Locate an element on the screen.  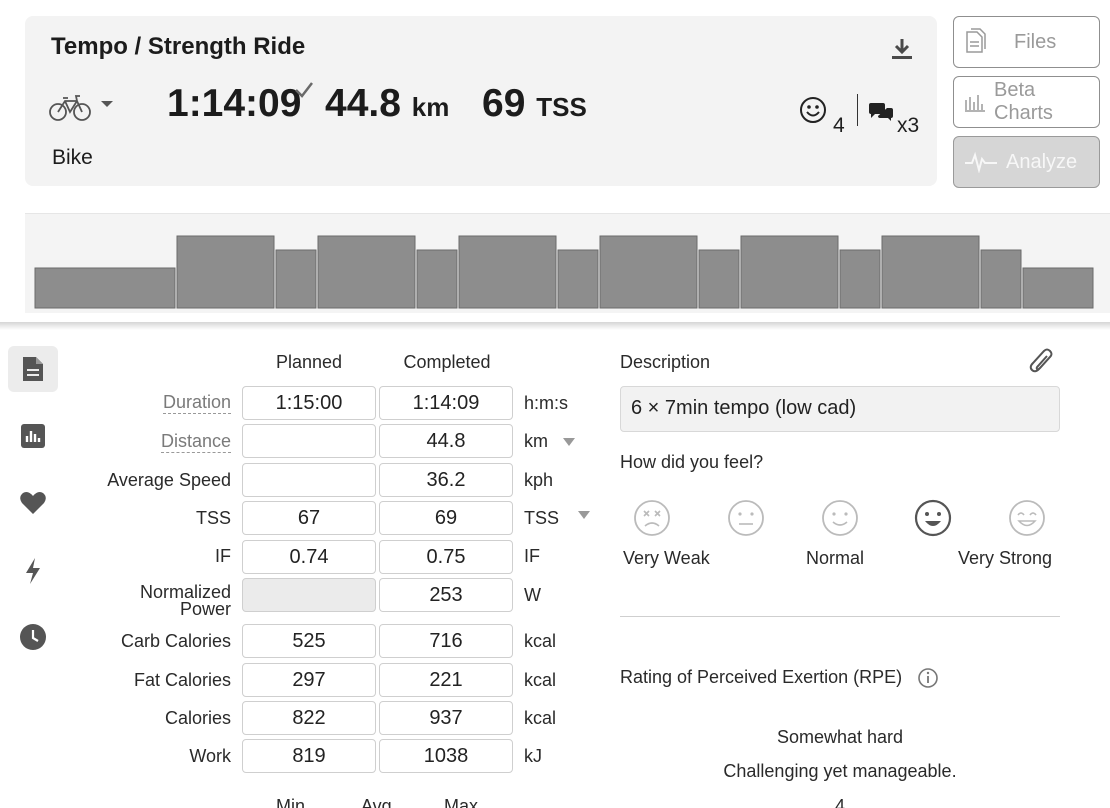
np-label-line1: Normalized is located at coordinates (185, 592).